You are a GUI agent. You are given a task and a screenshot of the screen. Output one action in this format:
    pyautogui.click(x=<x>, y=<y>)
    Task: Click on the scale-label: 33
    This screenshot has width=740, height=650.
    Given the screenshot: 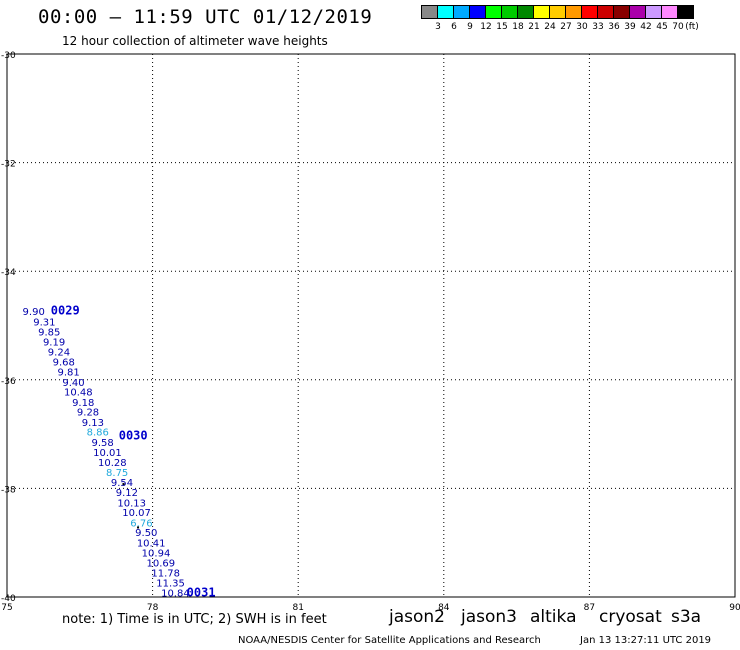 What is the action you would take?
    pyautogui.click(x=598, y=27)
    